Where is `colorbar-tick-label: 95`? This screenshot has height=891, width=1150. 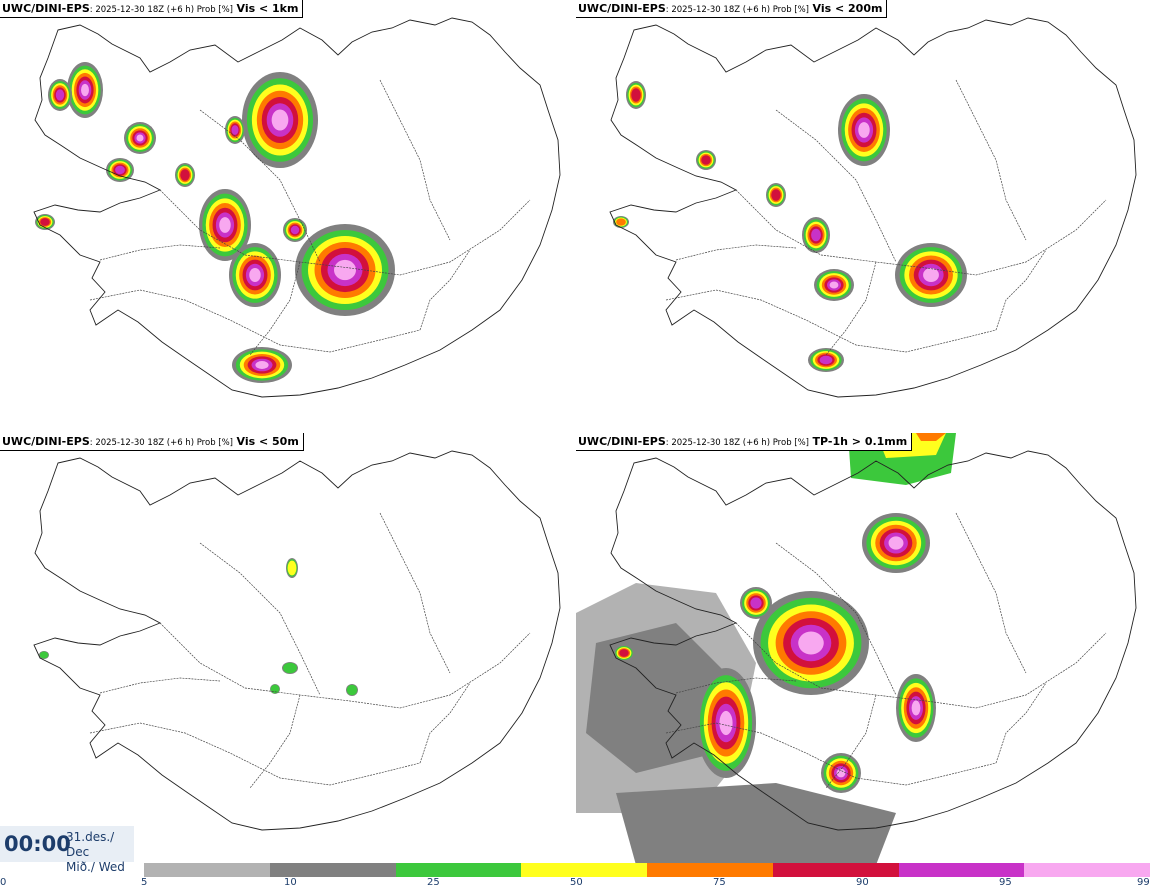 colorbar-tick-label: 95 is located at coordinates (1005, 882).